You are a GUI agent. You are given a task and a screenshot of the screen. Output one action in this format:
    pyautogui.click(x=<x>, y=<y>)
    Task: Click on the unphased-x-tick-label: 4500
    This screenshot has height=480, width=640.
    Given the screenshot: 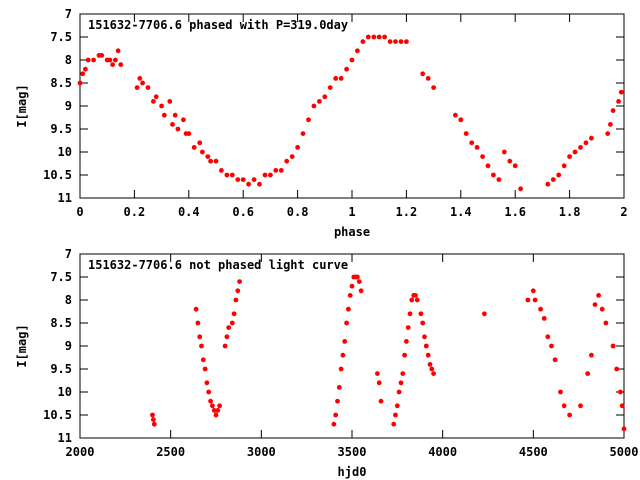 What is the action you would take?
    pyautogui.click(x=533, y=452)
    